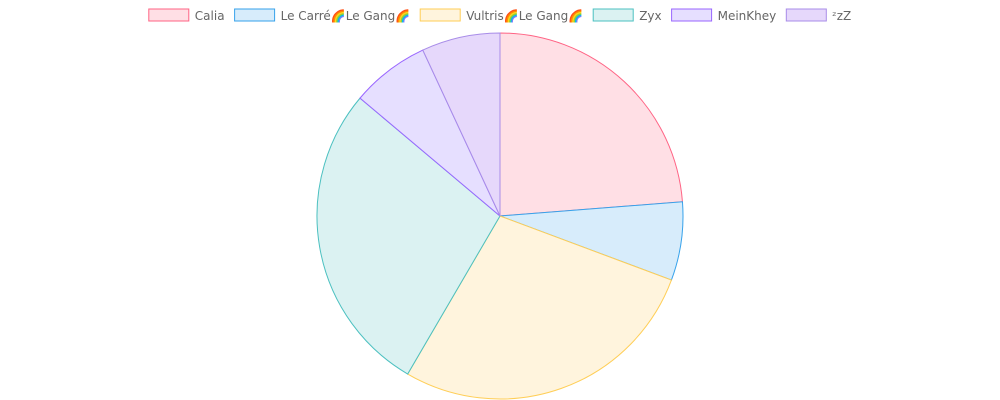 Image resolution: width=1000 pixels, height=400 pixels. Describe the element at coordinates (524, 15) in the screenshot. I see `legend-label: Vultris🌈Le Gang🌈` at that location.